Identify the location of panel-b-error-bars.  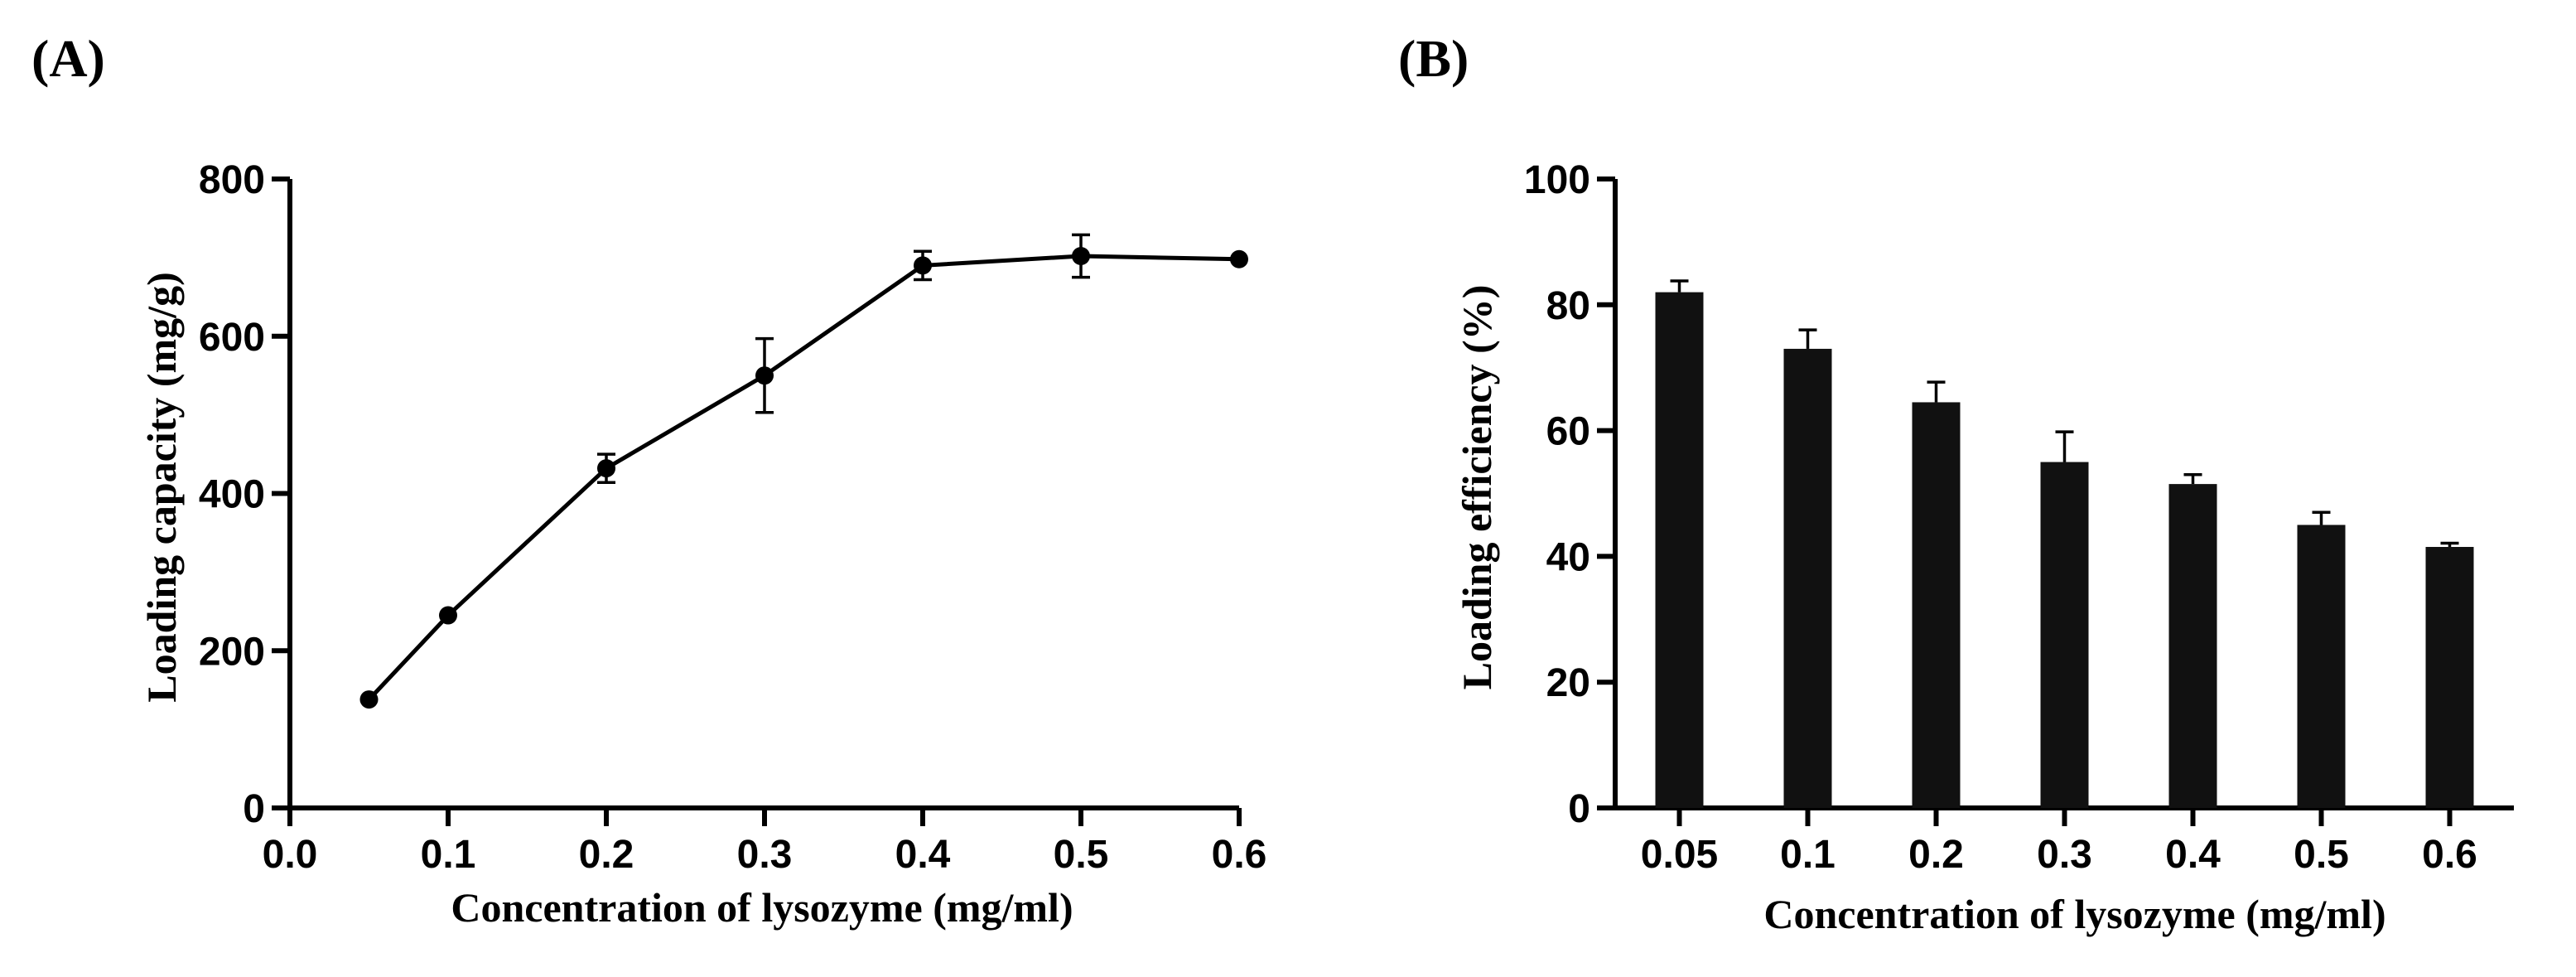
(2065, 413).